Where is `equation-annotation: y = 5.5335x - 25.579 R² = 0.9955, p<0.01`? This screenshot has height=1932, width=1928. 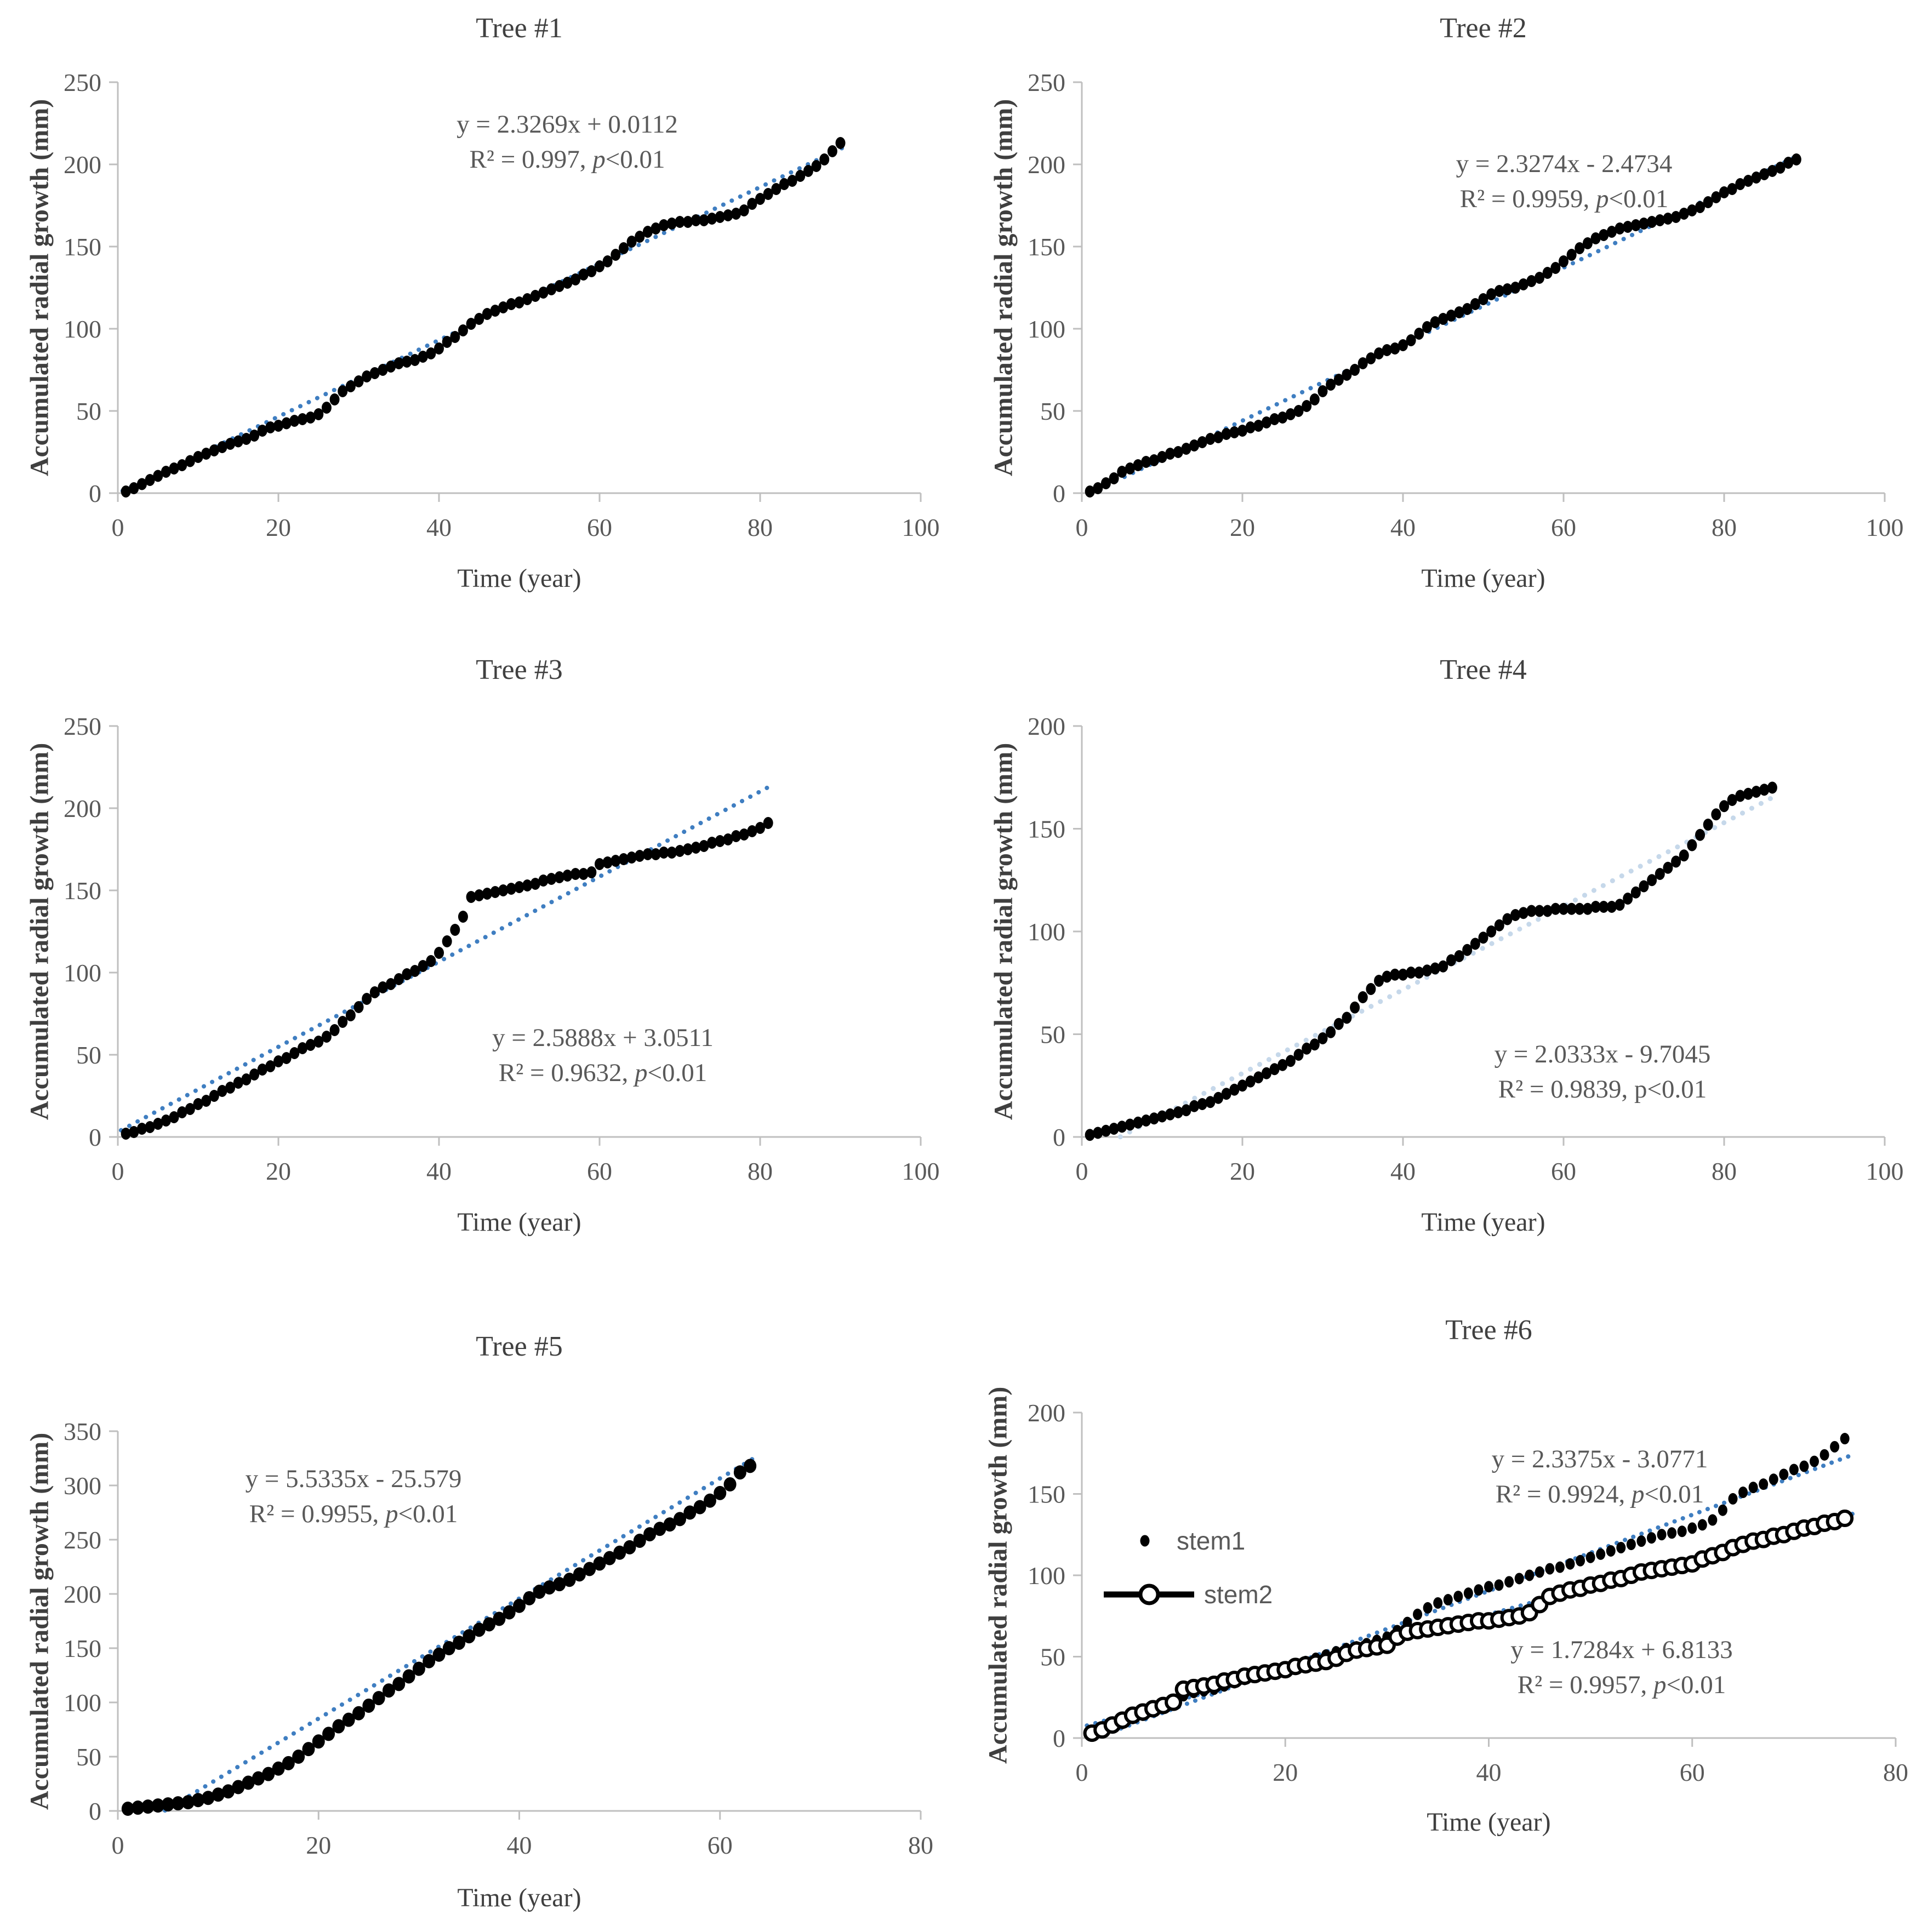
equation-annotation: y = 5.5335x - 25.579 R² = 0.9955, p<0.01 is located at coordinates (353, 1496).